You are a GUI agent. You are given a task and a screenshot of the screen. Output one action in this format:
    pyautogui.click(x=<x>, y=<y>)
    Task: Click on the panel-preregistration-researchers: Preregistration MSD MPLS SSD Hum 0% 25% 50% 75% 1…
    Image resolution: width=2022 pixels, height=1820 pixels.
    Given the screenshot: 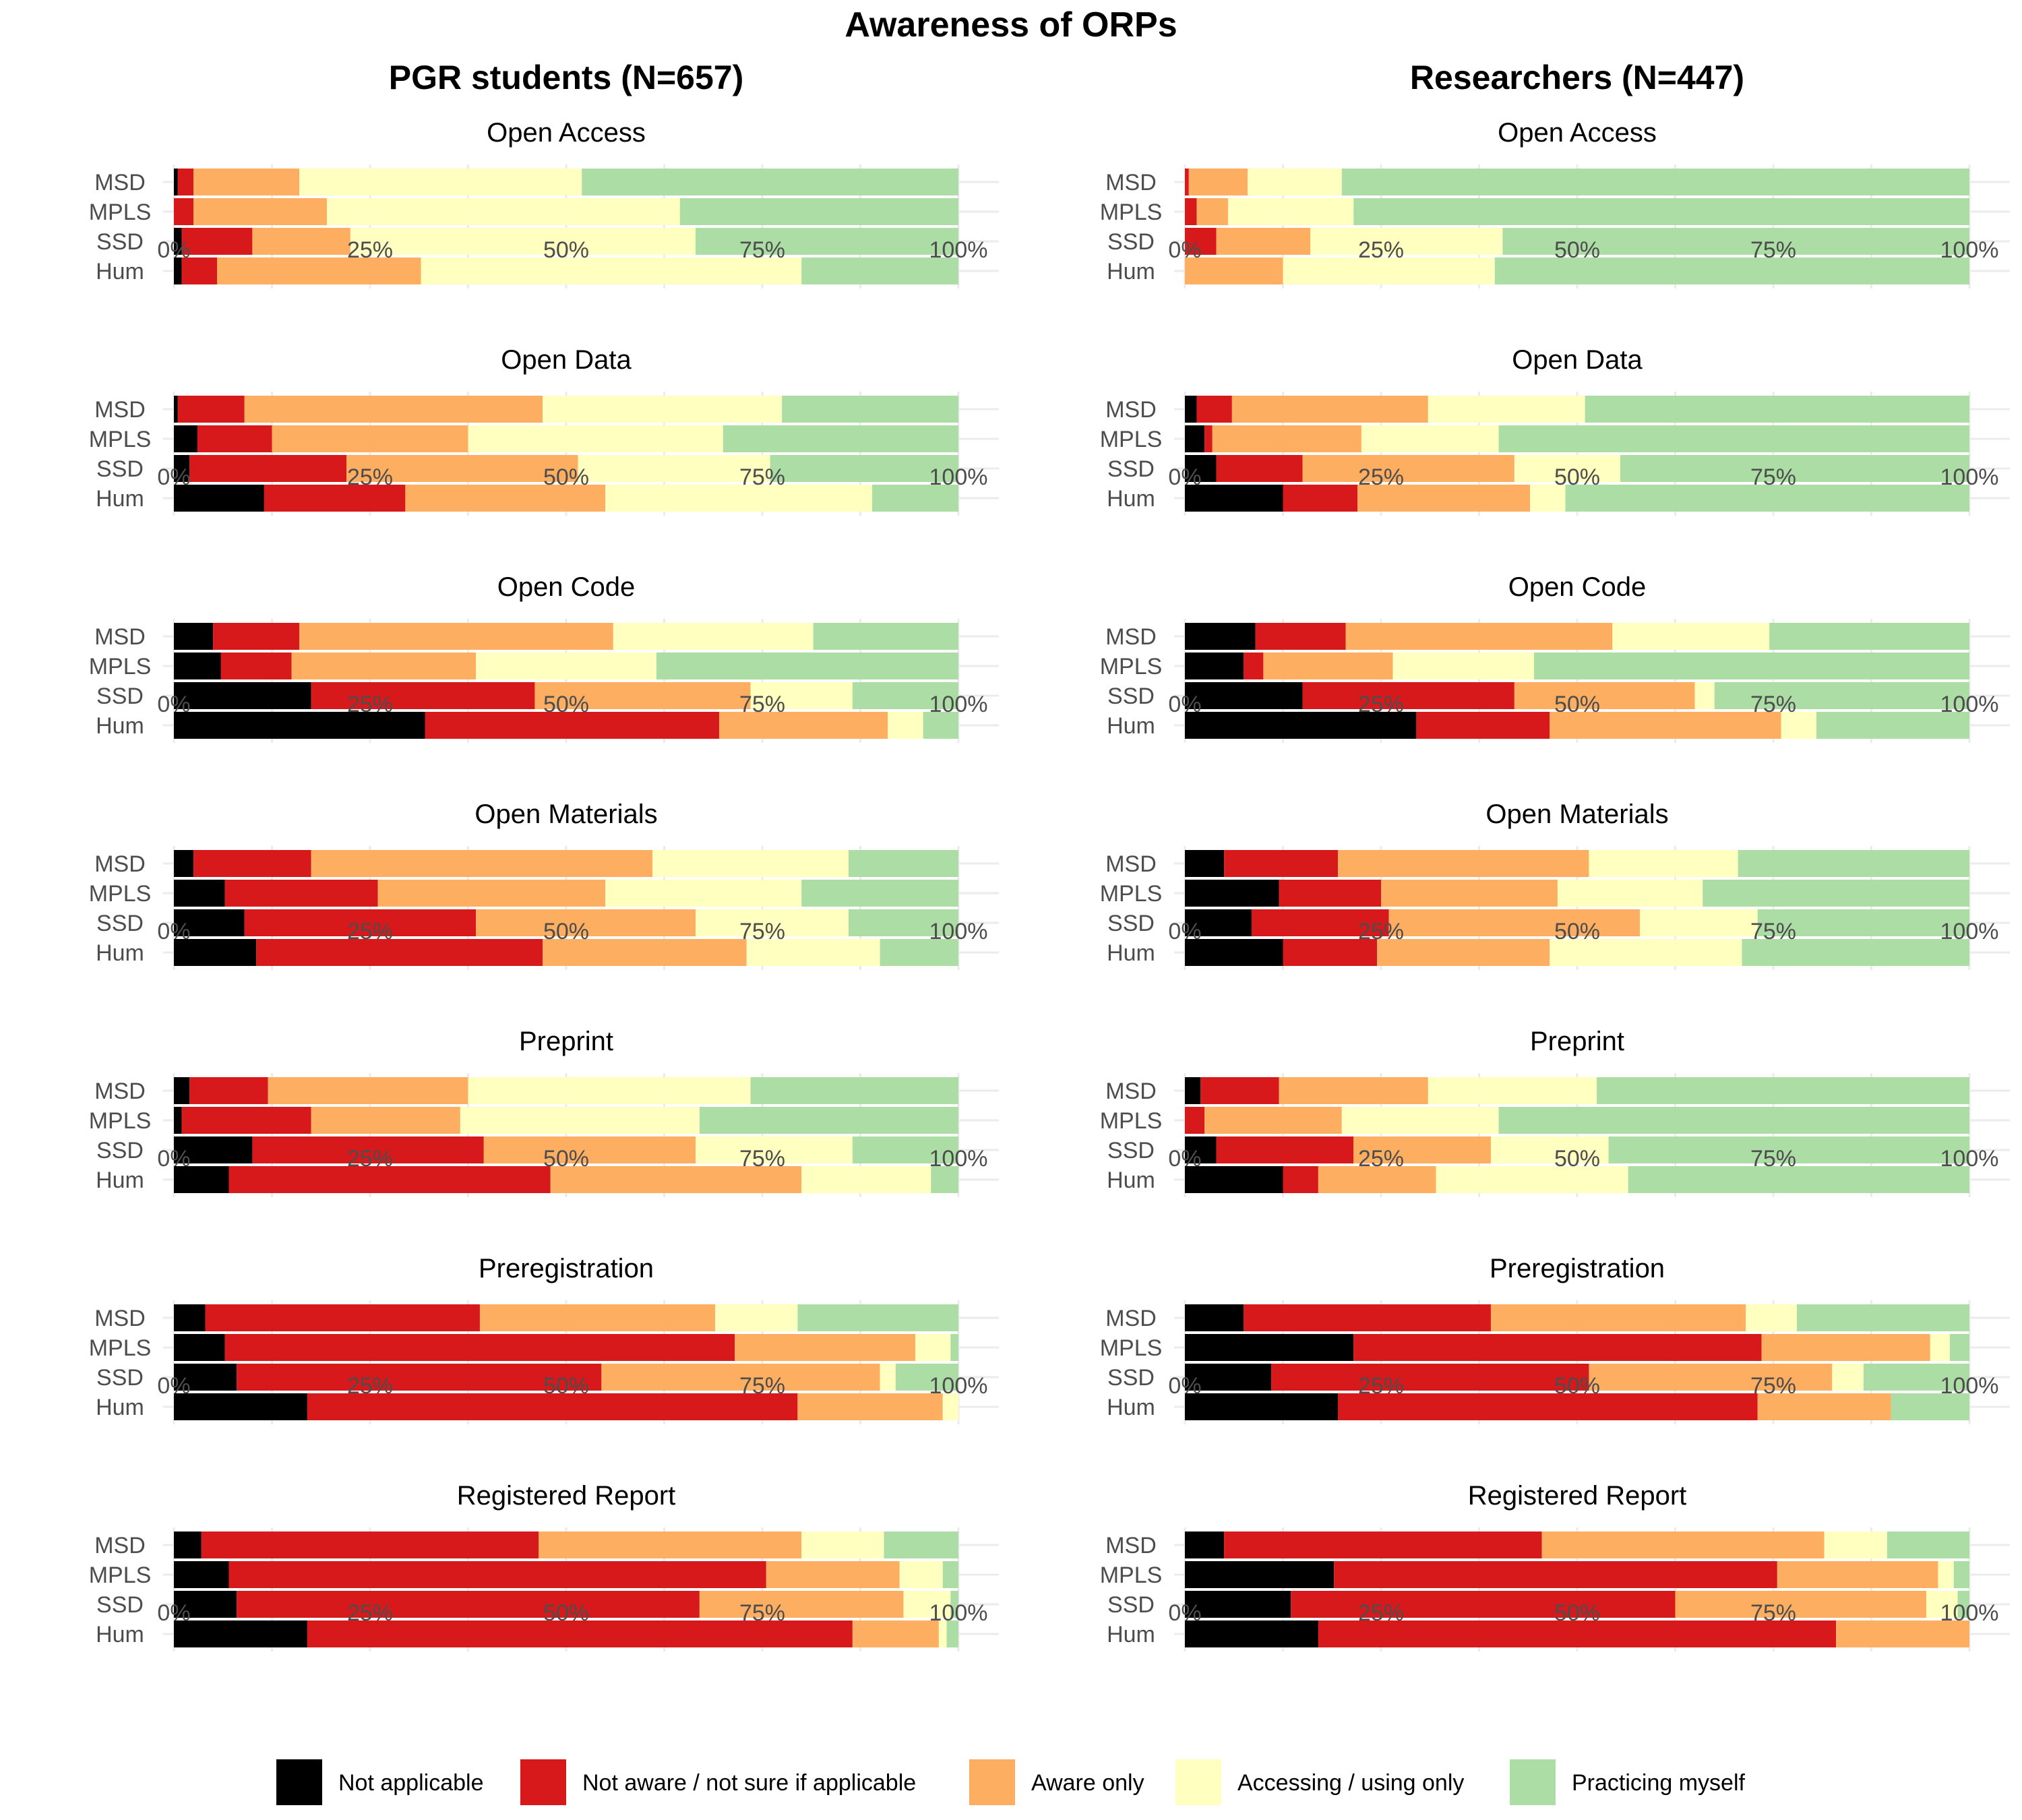 What is the action you would take?
    pyautogui.click(x=1555, y=1339)
    